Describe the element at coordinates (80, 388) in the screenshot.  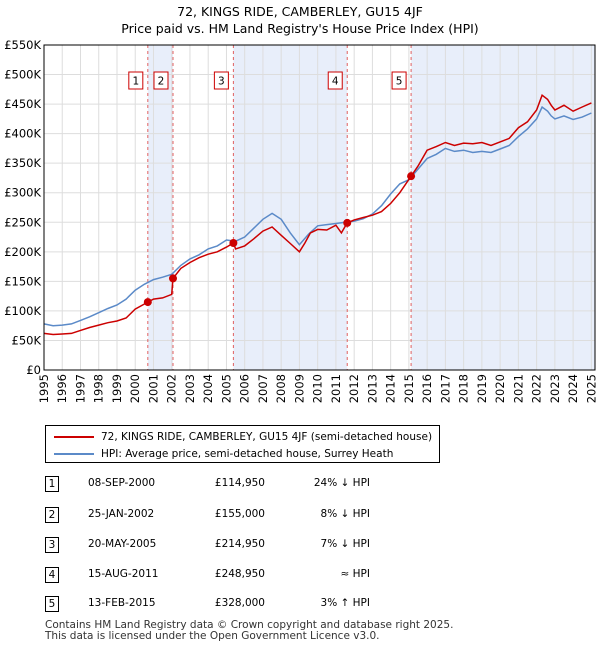
I see `x-tick-label: 1997` at that location.